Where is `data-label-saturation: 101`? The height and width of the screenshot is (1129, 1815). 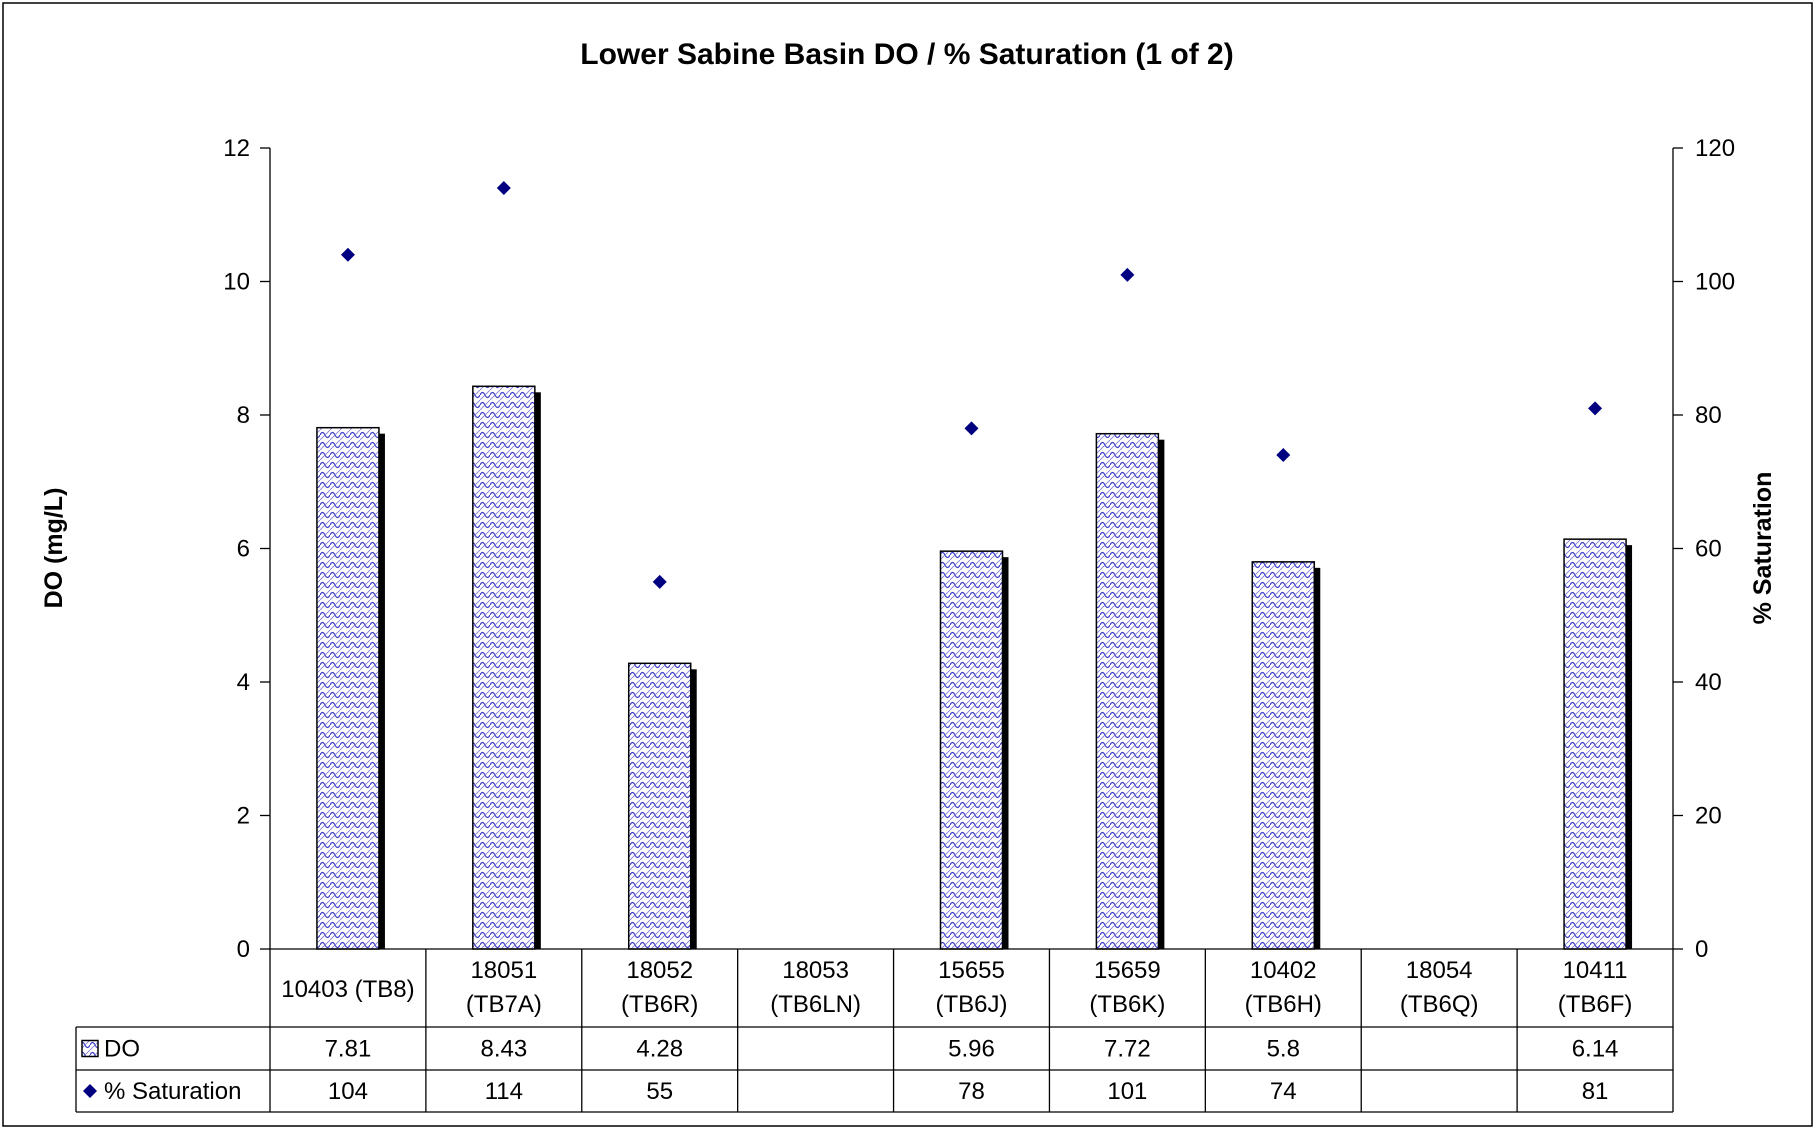 data-label-saturation: 101 is located at coordinates (1127, 1091).